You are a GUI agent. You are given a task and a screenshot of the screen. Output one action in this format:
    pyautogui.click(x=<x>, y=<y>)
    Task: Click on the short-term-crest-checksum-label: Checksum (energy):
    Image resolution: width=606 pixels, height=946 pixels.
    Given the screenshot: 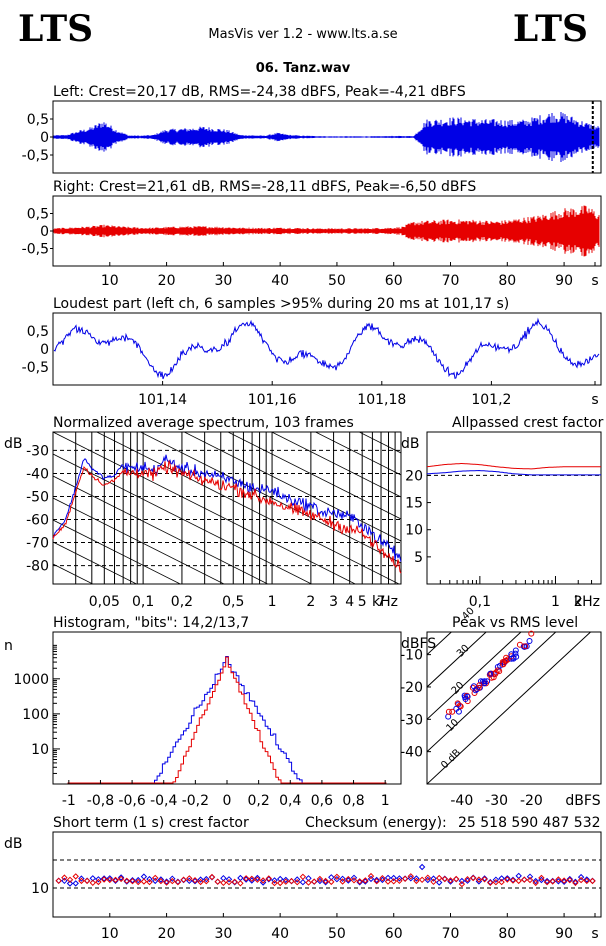 What is the action you would take?
    pyautogui.click(x=376, y=823)
    